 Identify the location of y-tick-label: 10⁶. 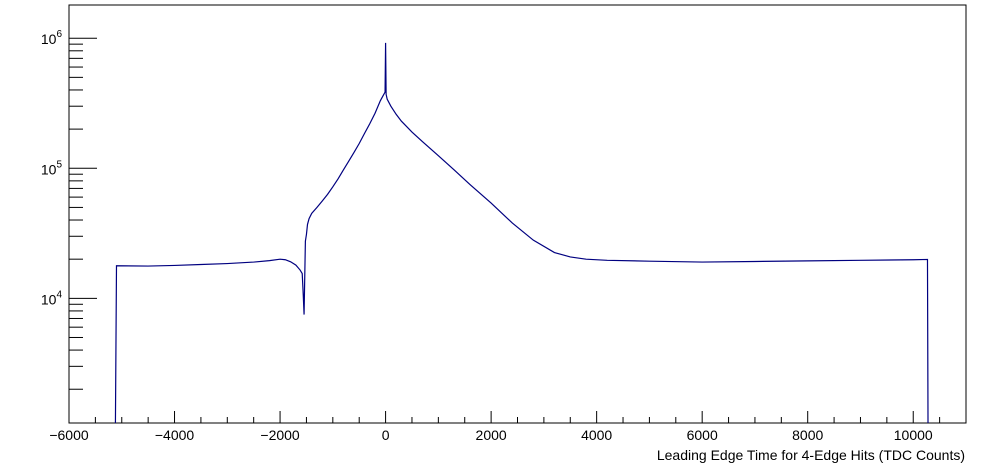
(52, 38).